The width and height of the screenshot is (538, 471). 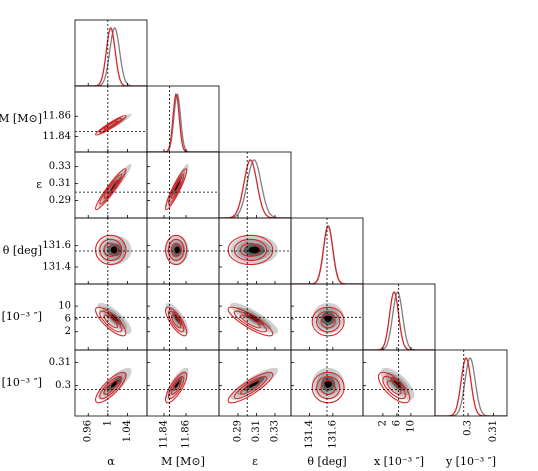 What do you see at coordinates (21, 382) in the screenshot?
I see `y-axis-label: y [10⁻³ ″]` at bounding box center [21, 382].